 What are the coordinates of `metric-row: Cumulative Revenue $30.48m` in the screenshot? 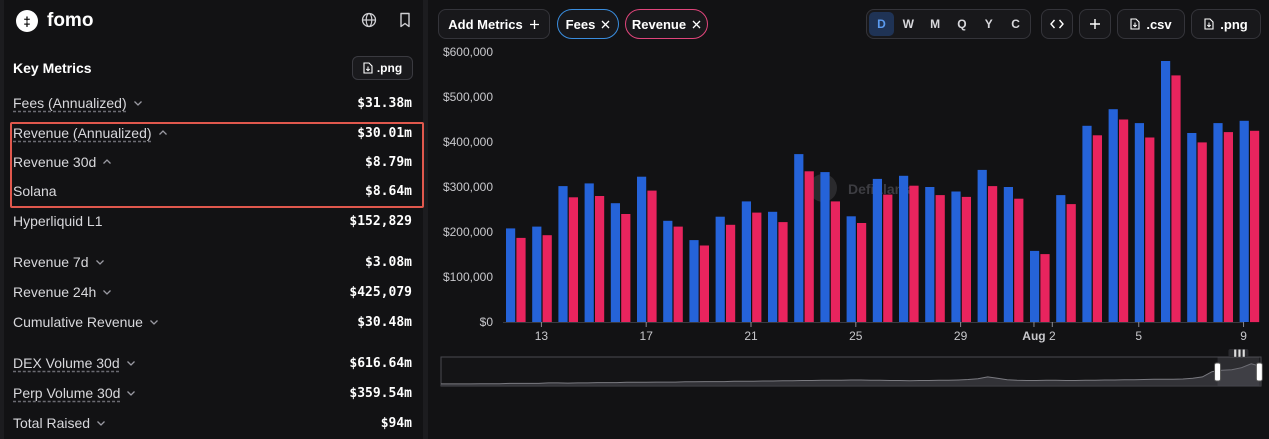 It's located at (212, 322).